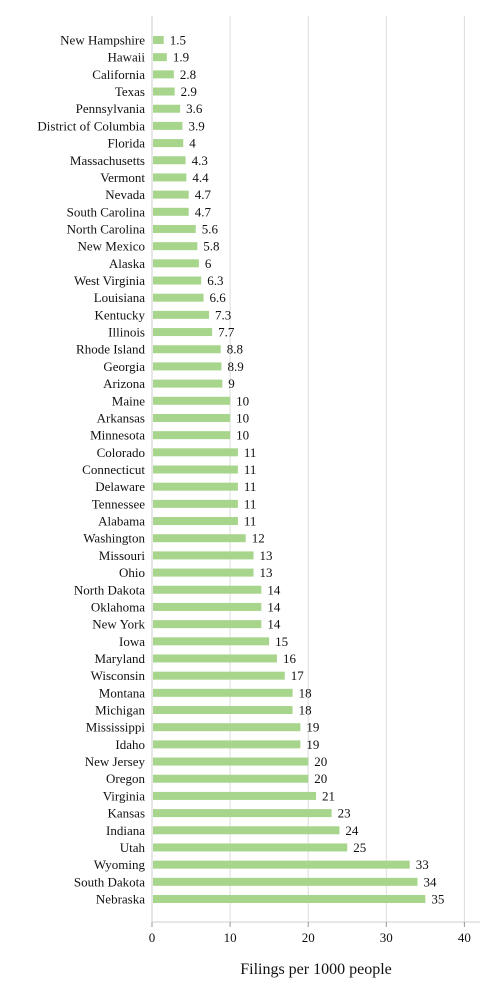 The image size is (500, 1000). Describe the element at coordinates (226, 332) in the screenshot. I see `value-label: 7.7` at that location.